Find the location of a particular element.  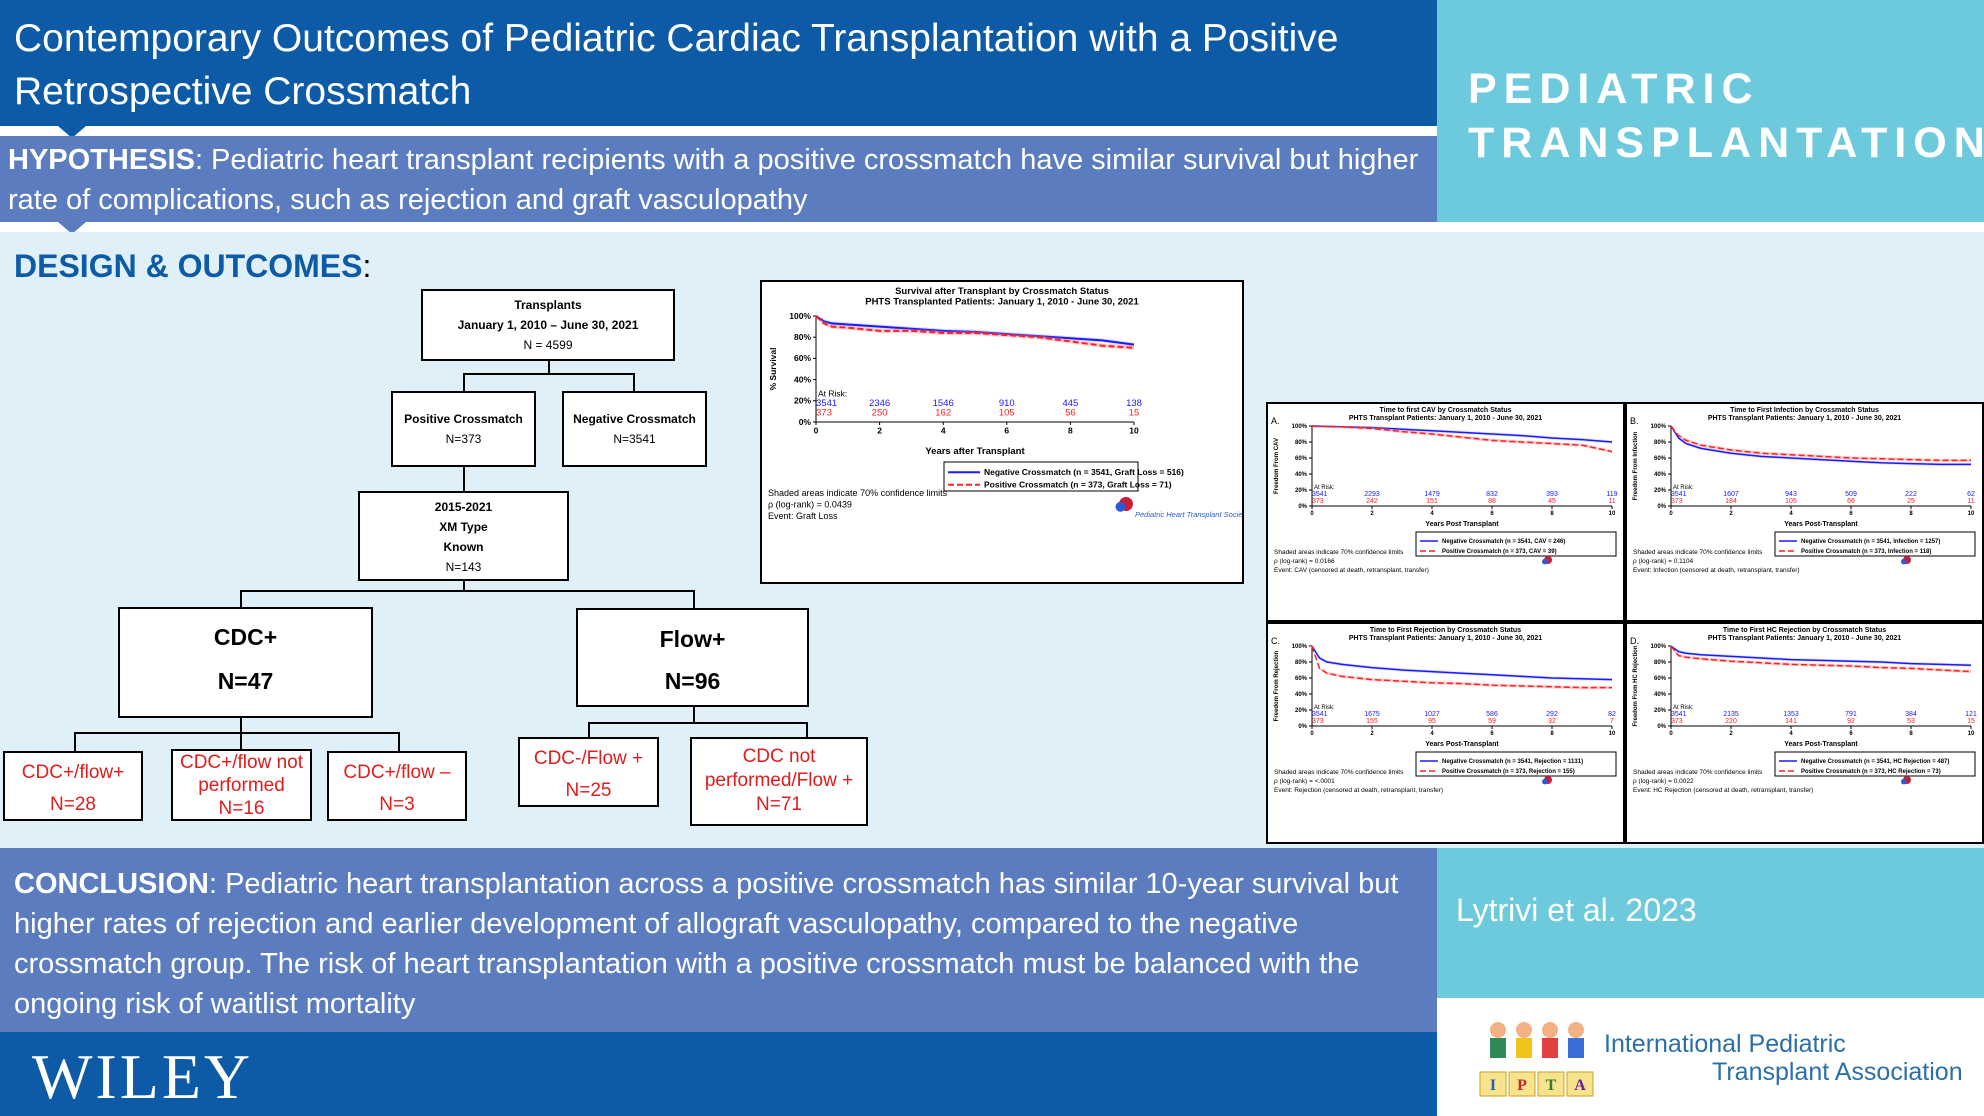

y-tick-label: 100% is located at coordinates (800, 316).